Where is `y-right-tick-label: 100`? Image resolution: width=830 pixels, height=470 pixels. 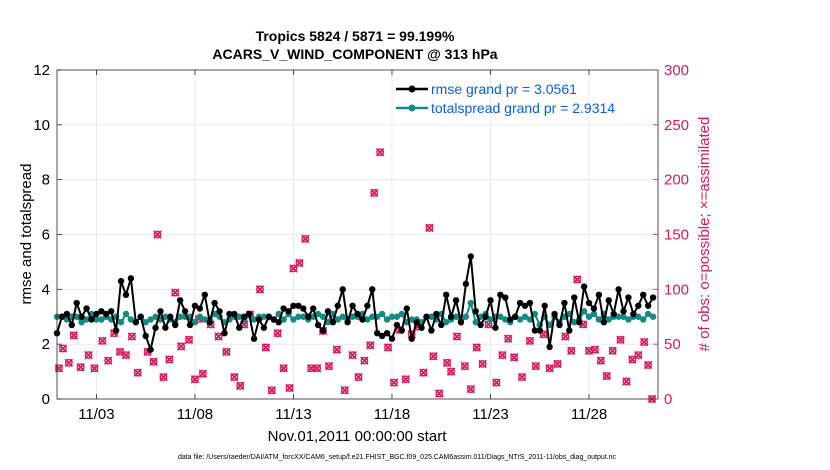 y-right-tick-label: 100 is located at coordinates (676, 289).